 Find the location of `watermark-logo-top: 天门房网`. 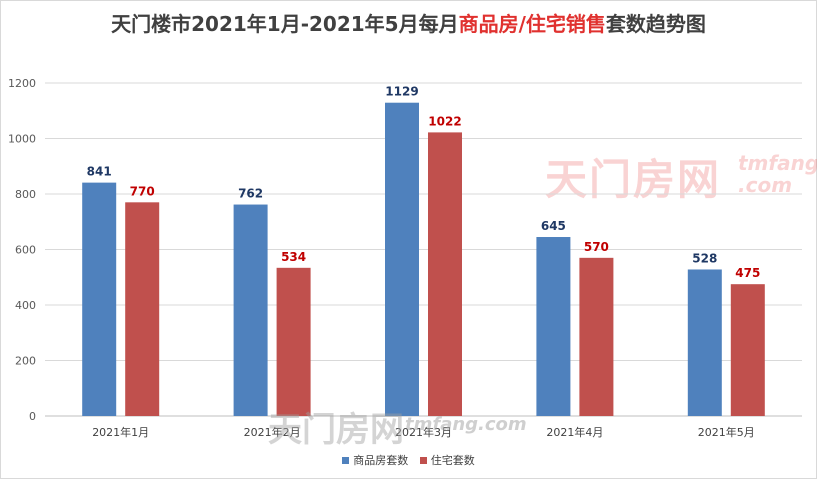

watermark-logo-top: 天门房网 is located at coordinates (633, 179).